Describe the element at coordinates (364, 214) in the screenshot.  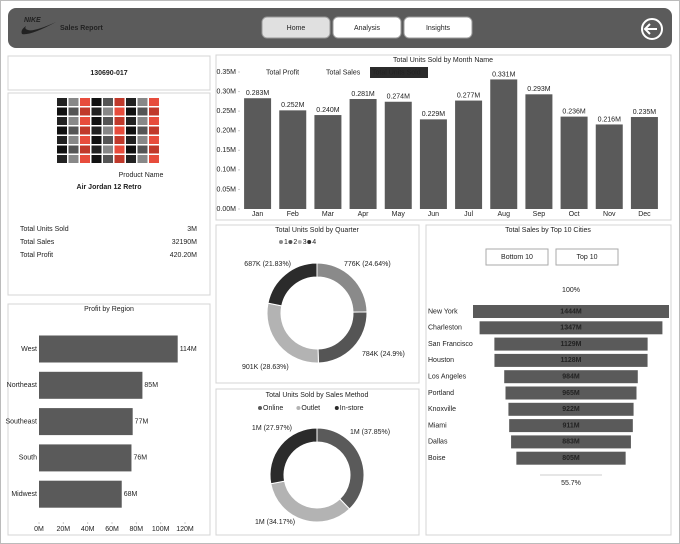
I see `x-tick-label: Apr` at that location.